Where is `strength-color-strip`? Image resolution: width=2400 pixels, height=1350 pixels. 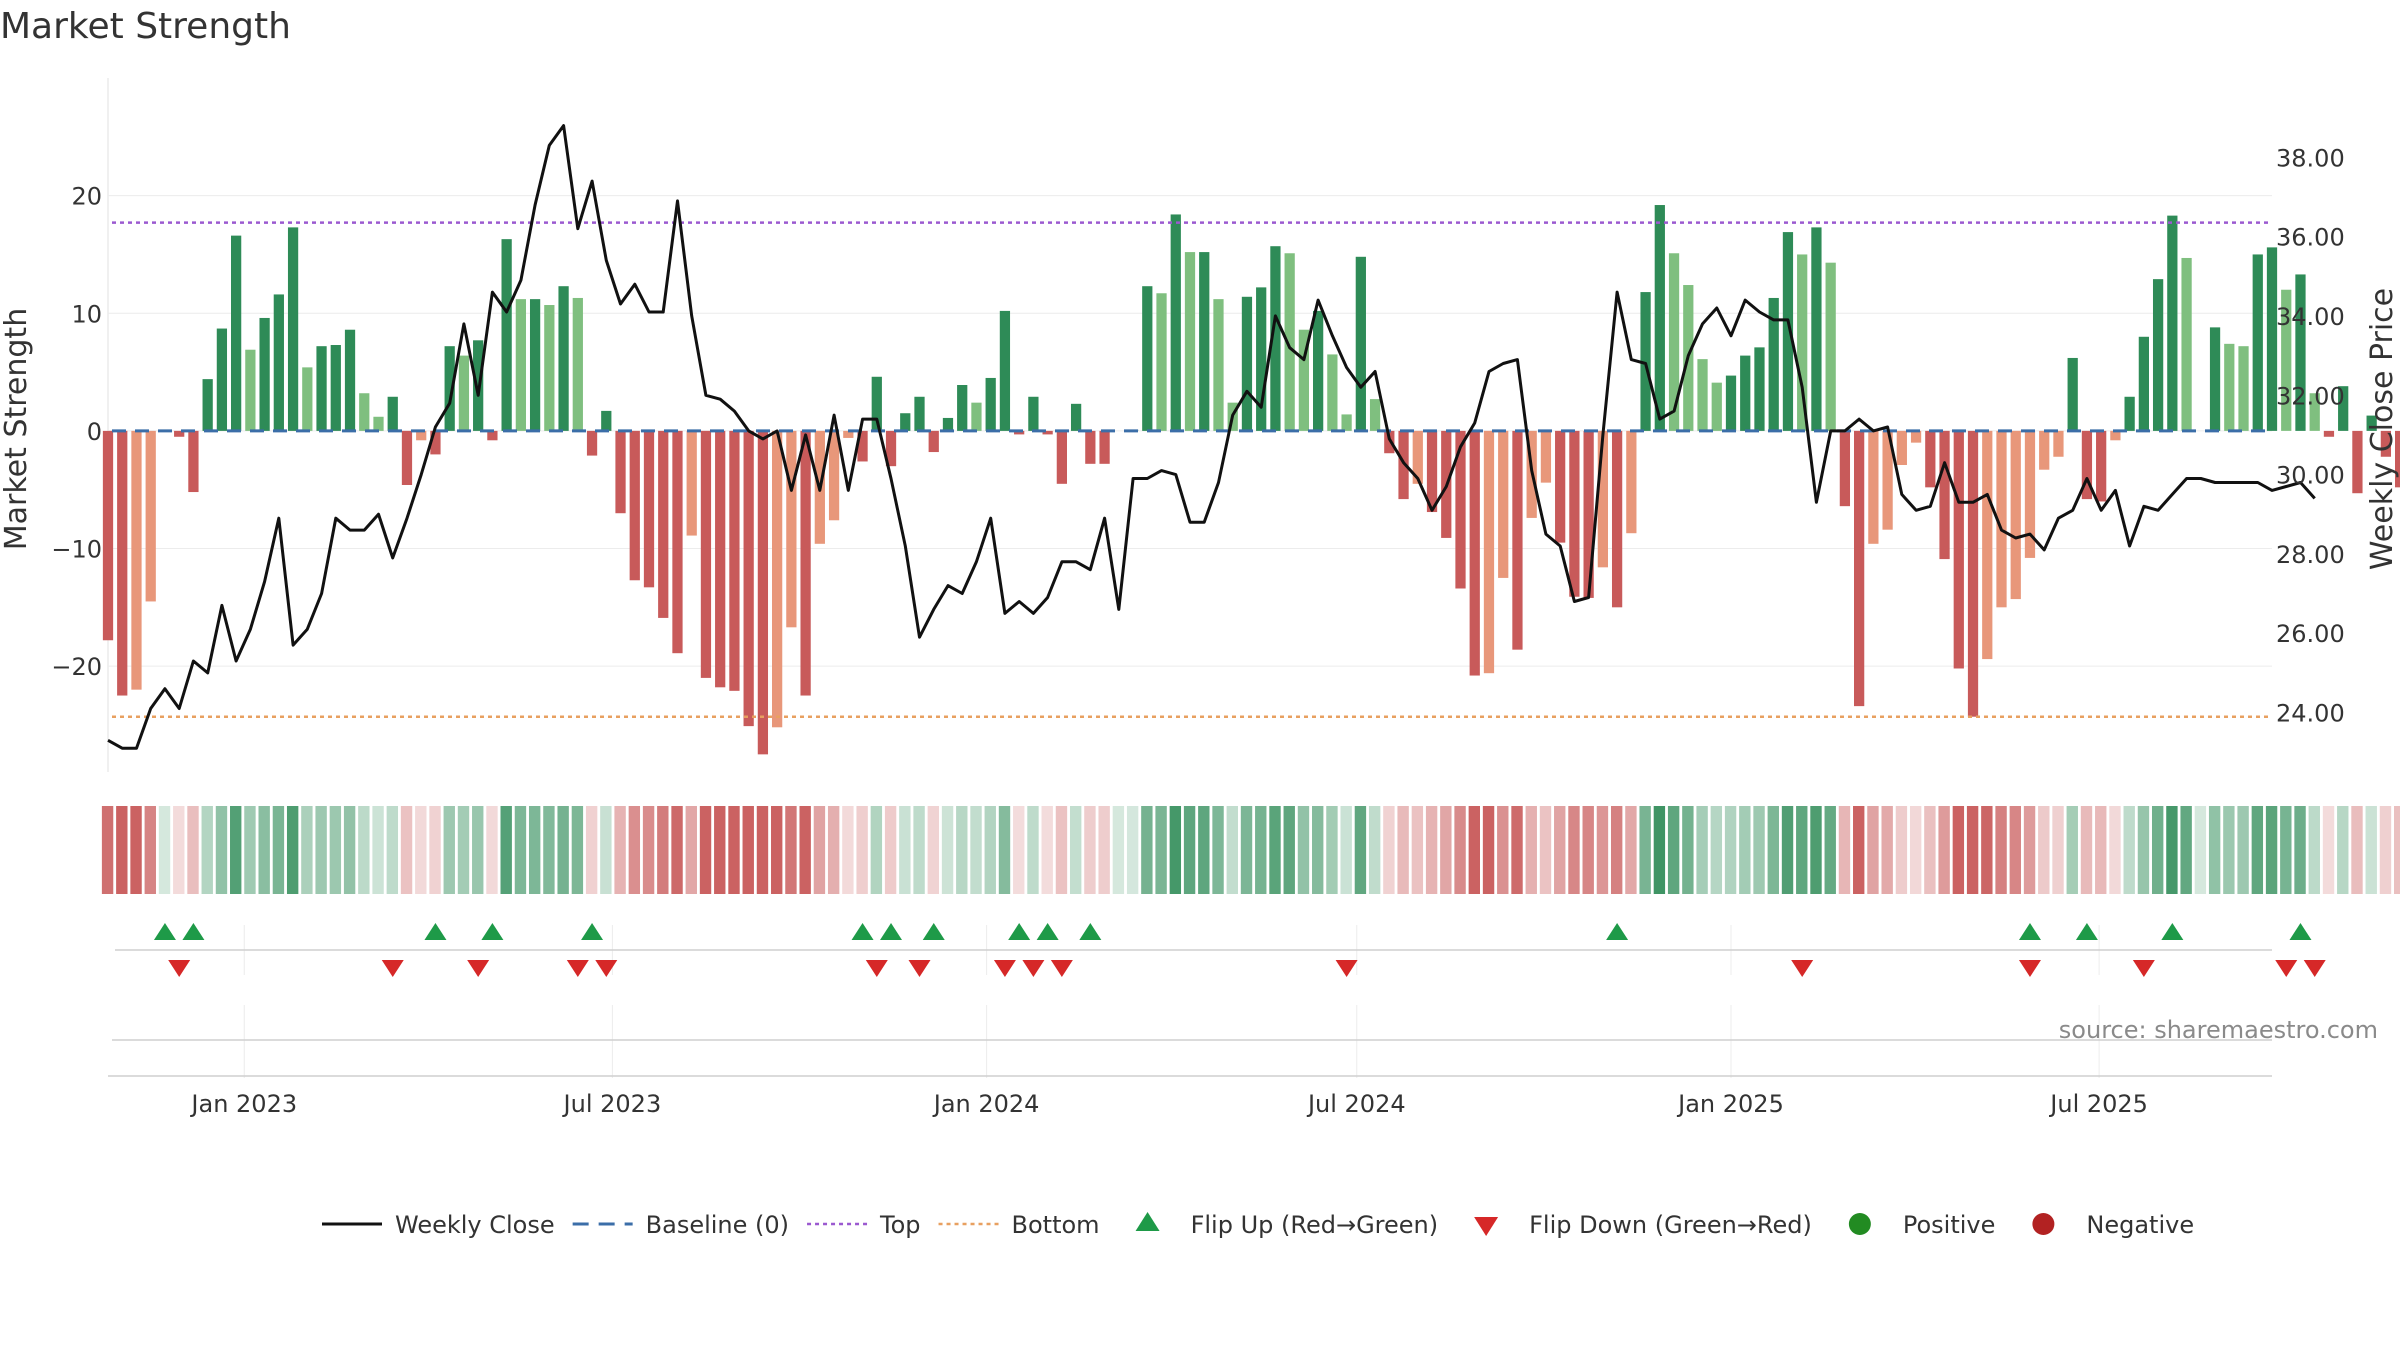
strength-color-strip is located at coordinates (1250, 850).